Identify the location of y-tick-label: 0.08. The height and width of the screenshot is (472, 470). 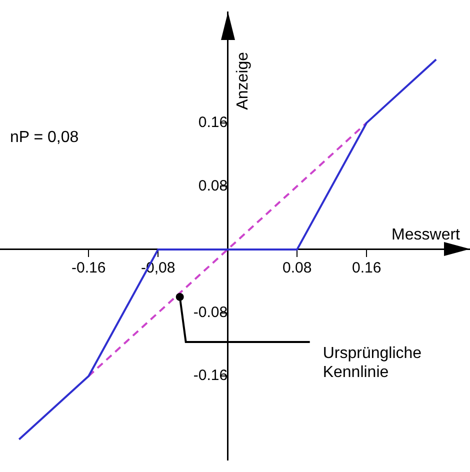
(213, 185).